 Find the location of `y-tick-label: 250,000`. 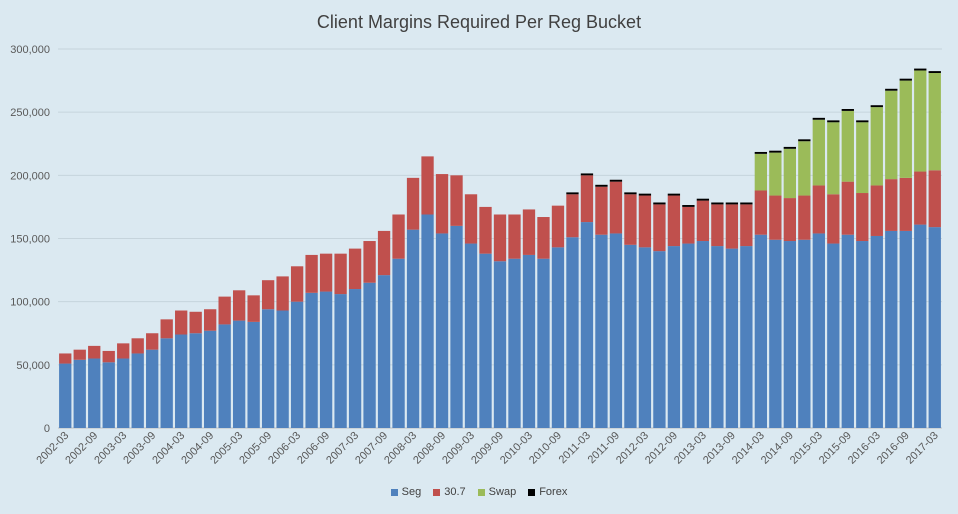

y-tick-label: 250,000 is located at coordinates (30, 113).